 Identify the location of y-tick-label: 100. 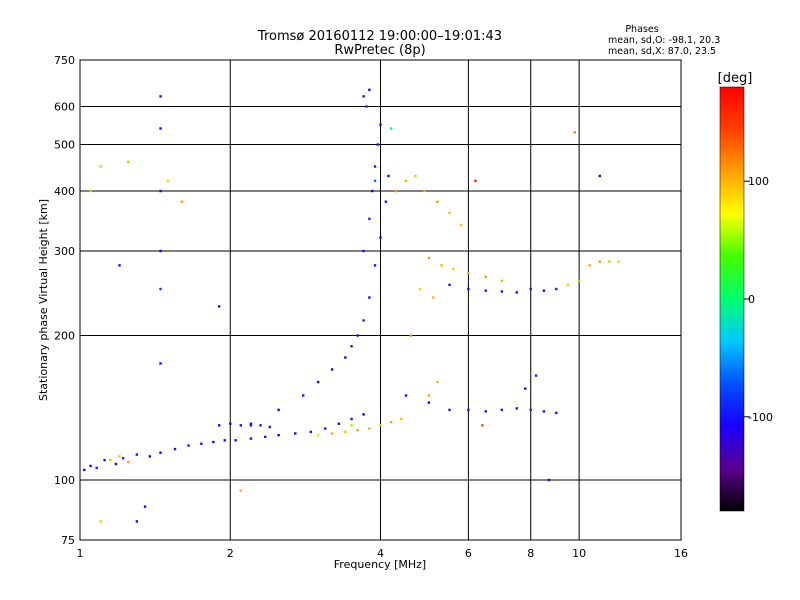
(64, 480).